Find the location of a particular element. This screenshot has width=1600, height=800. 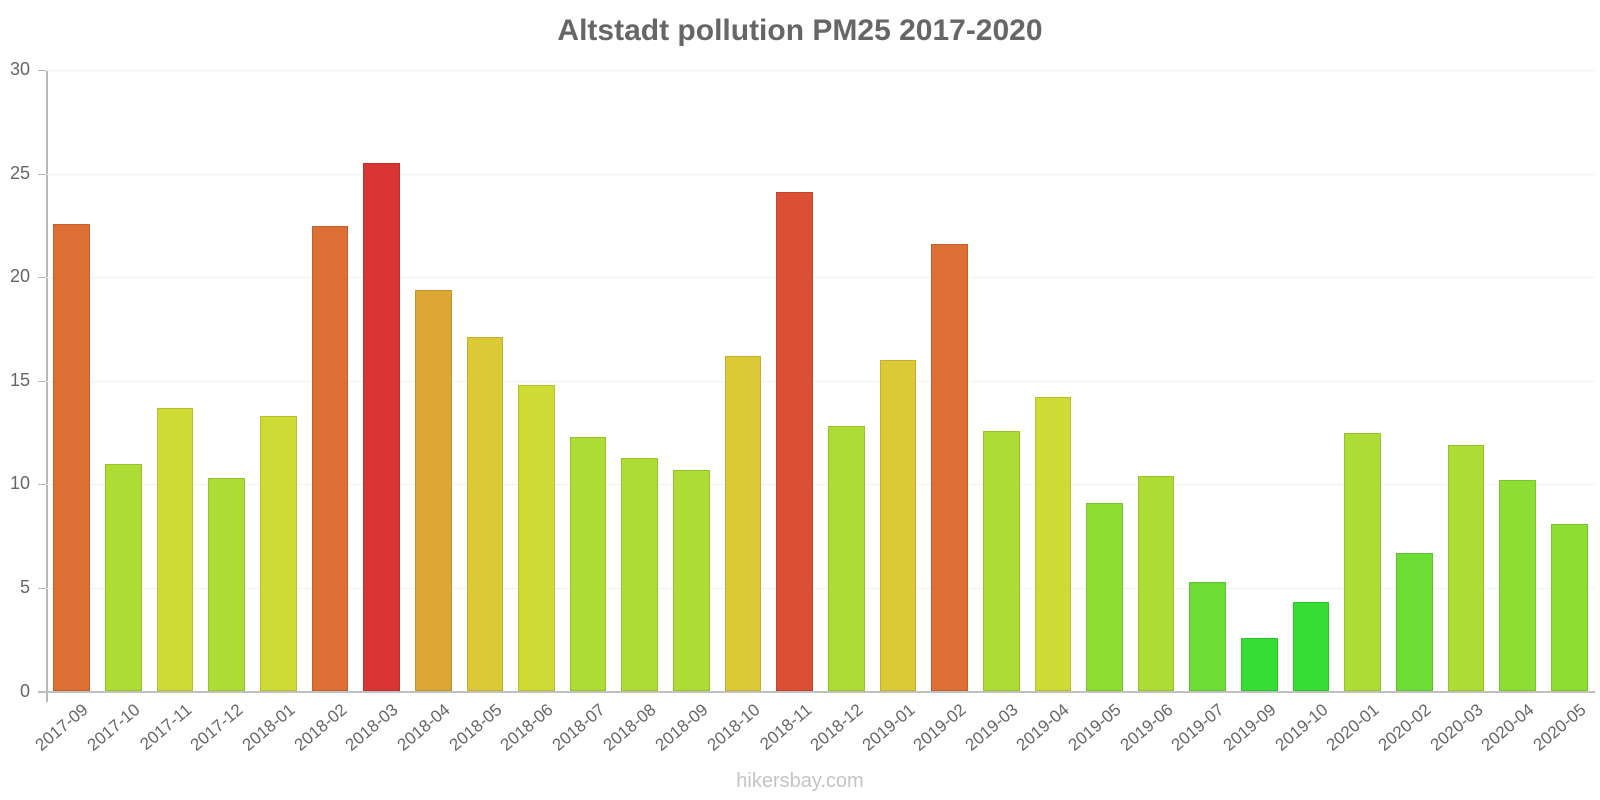

x-tick-label: 2018-12 is located at coordinates (836, 727).